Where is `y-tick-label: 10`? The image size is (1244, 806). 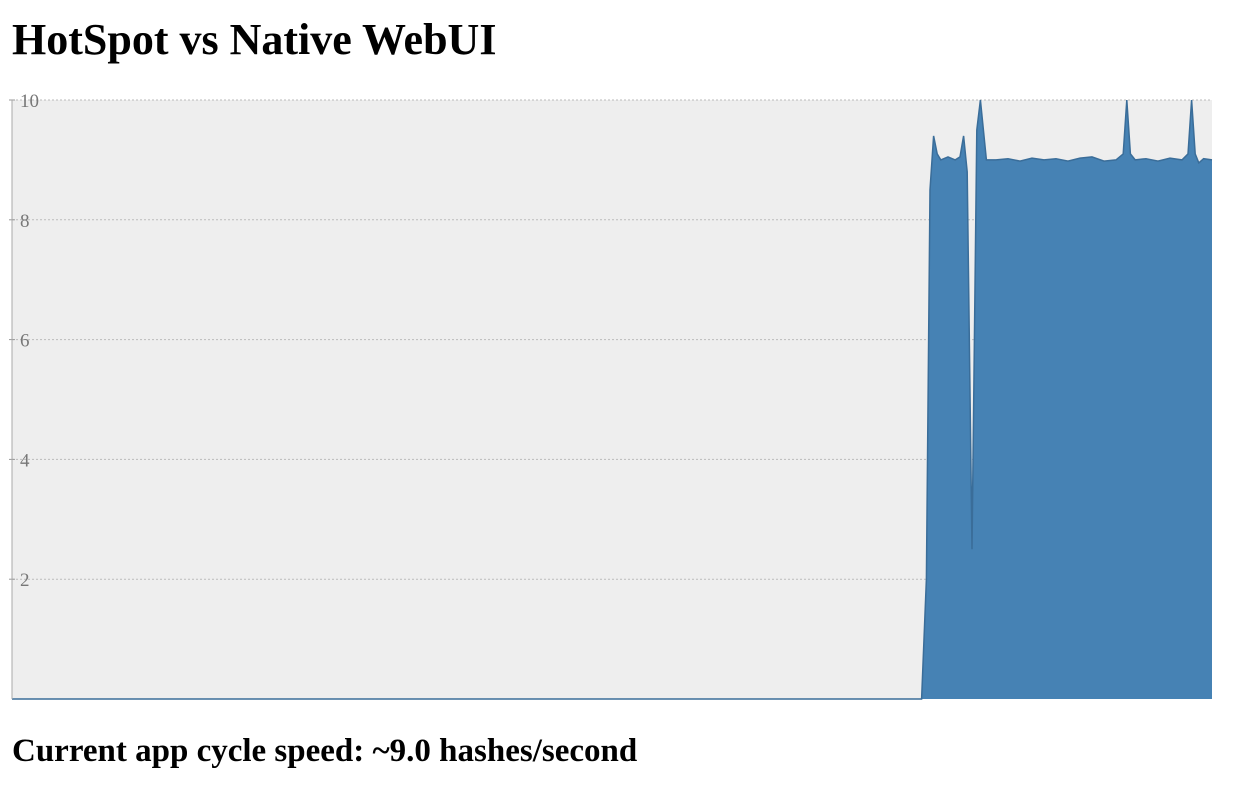 y-tick-label: 10 is located at coordinates (29, 101).